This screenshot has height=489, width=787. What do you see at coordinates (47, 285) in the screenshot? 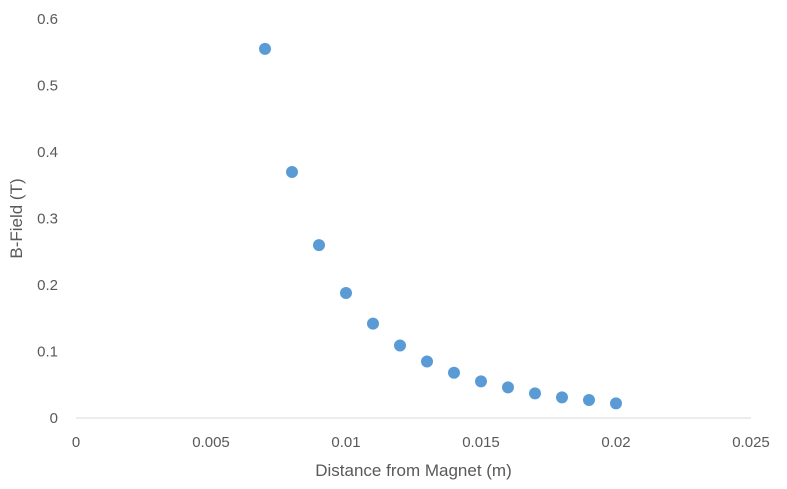
I see `y-tick-label: 0.2` at bounding box center [47, 285].